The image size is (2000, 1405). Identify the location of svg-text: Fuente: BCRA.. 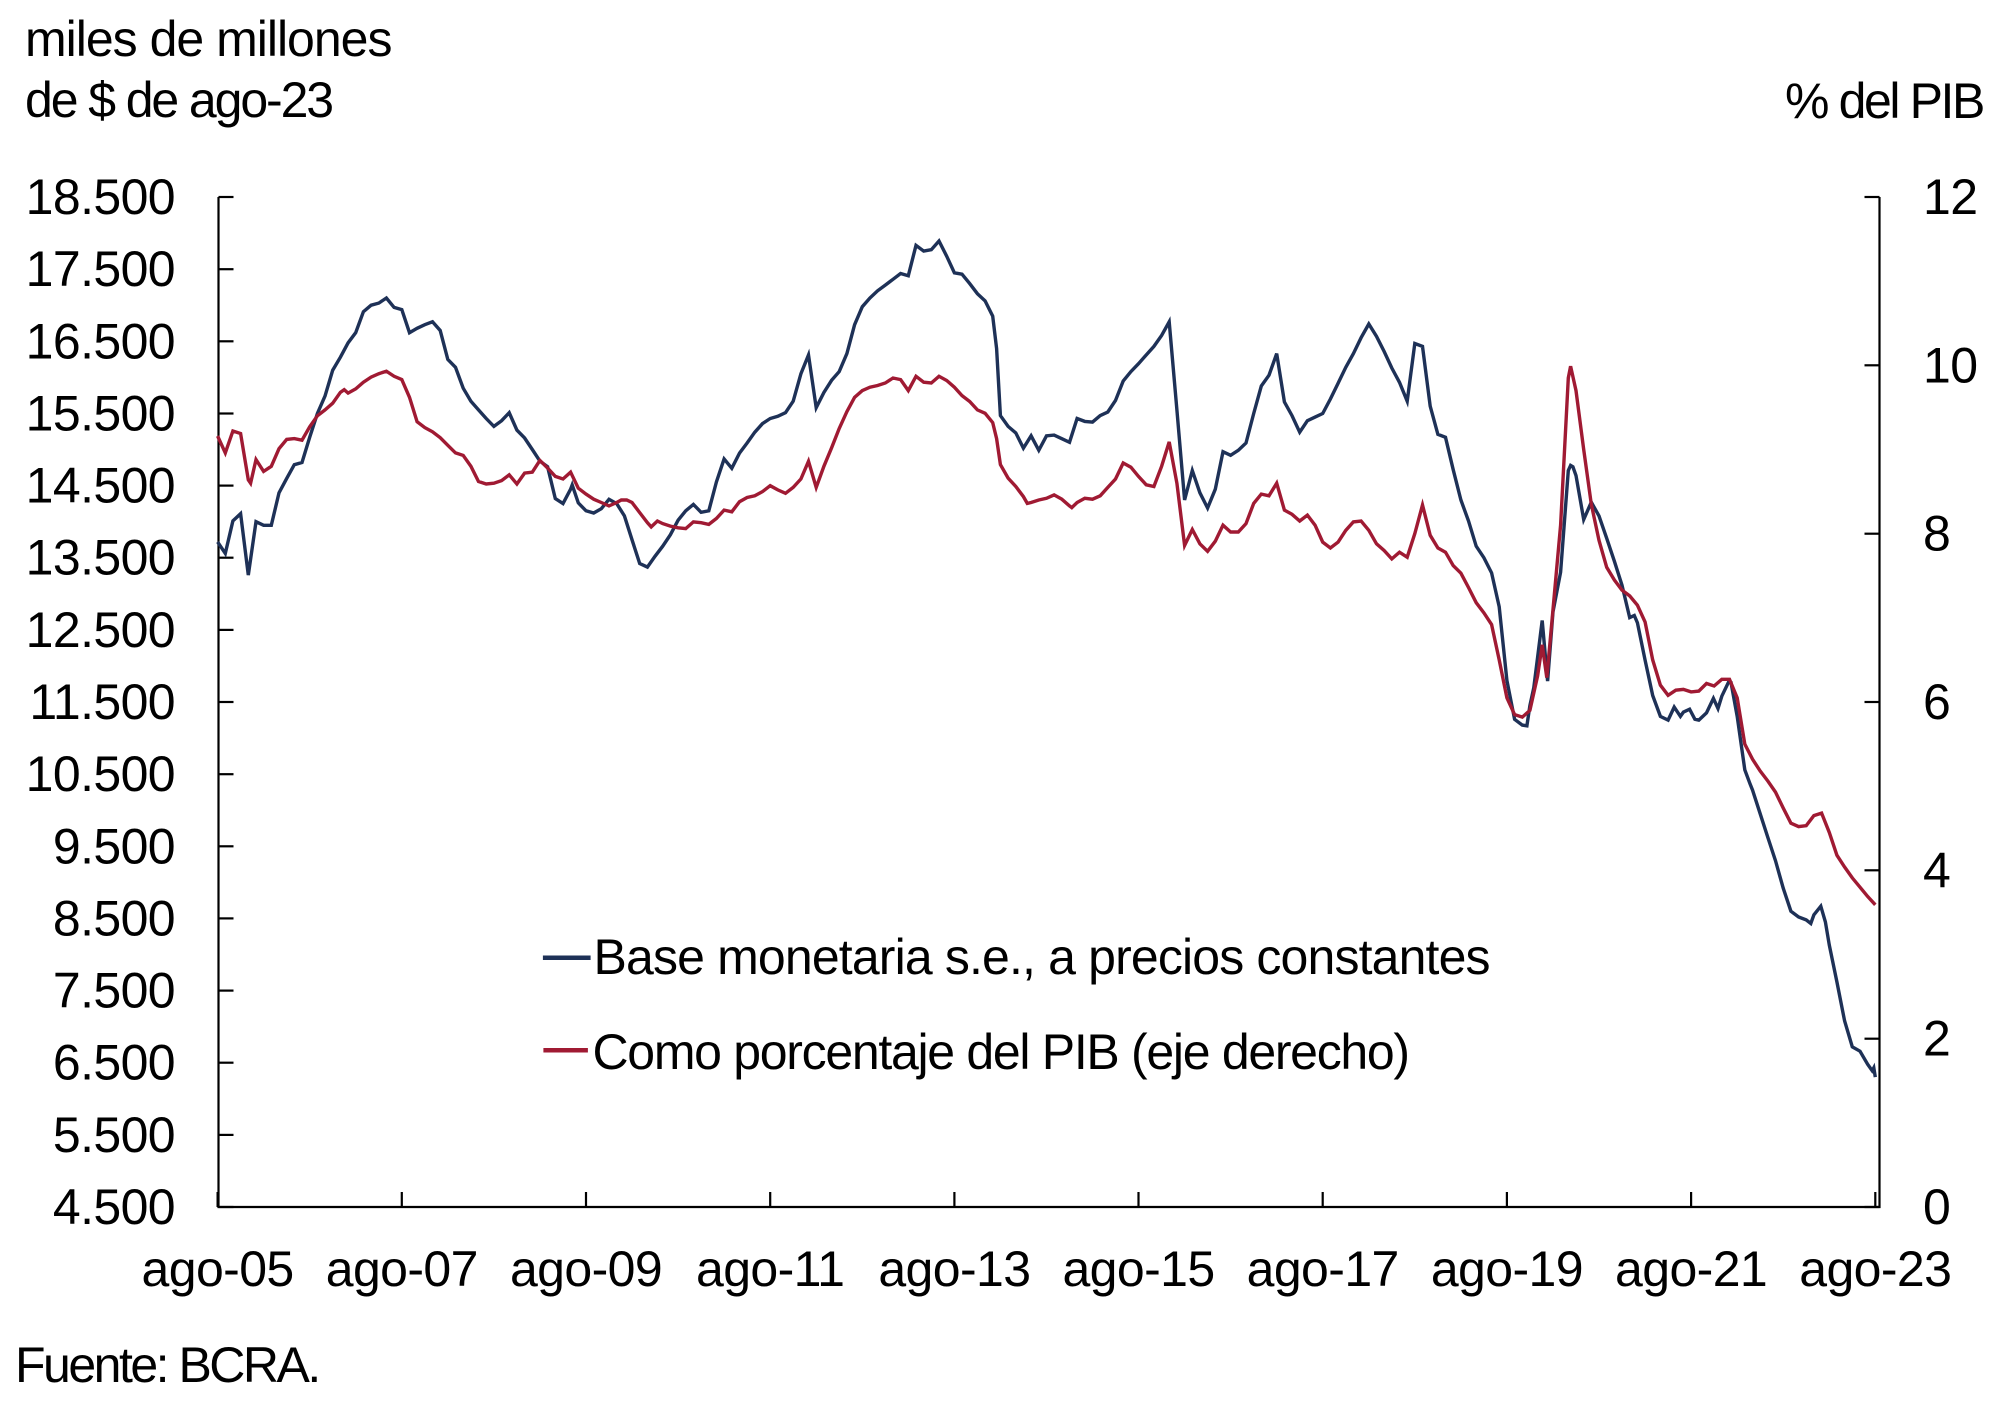
(167, 1365).